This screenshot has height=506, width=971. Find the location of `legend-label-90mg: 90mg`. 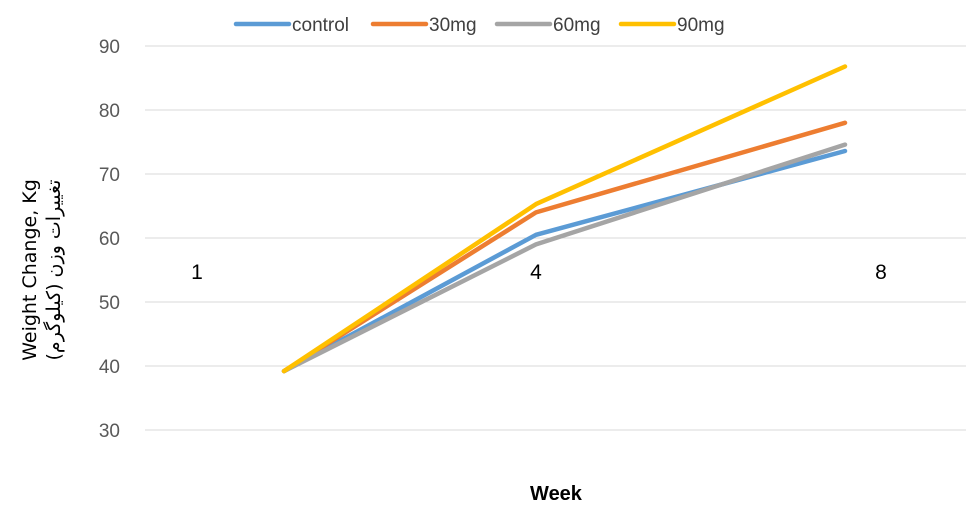

legend-label-90mg: 90mg is located at coordinates (701, 25).